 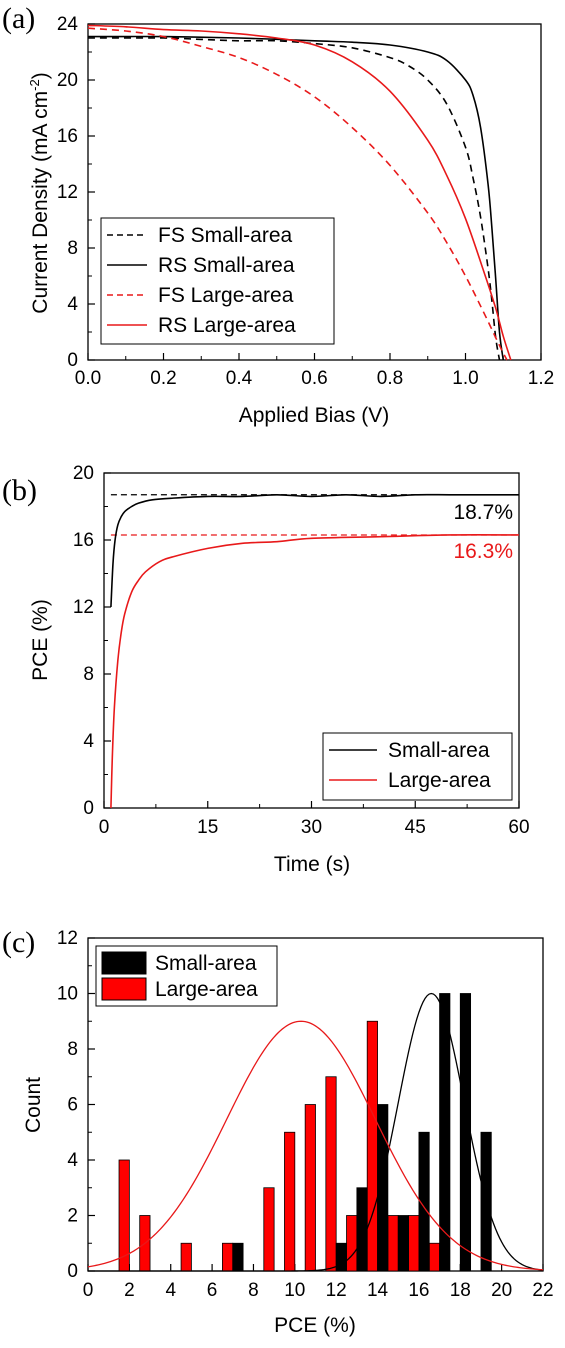 I want to click on panel-b-xtick-label: 15, so click(x=207, y=827).